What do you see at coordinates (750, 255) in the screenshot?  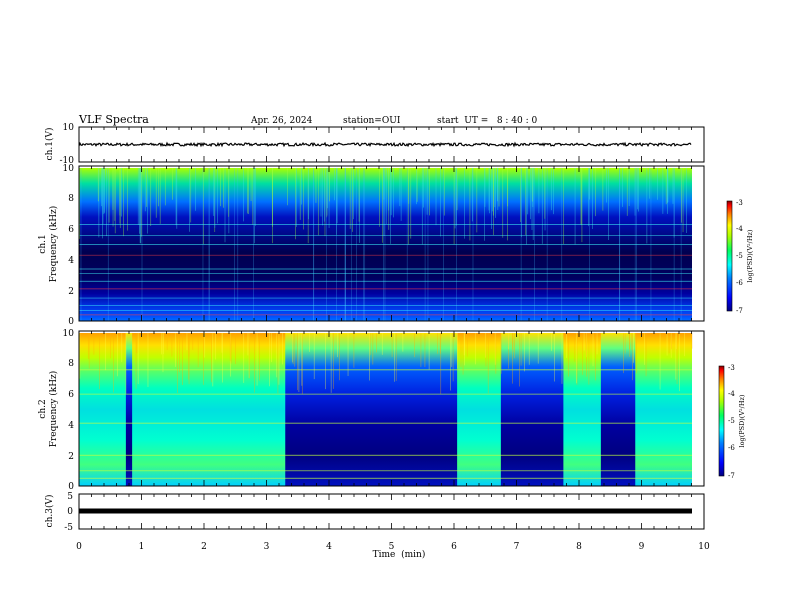 I see `cb1-label: log(PSD)(V²/Hz)` at bounding box center [750, 255].